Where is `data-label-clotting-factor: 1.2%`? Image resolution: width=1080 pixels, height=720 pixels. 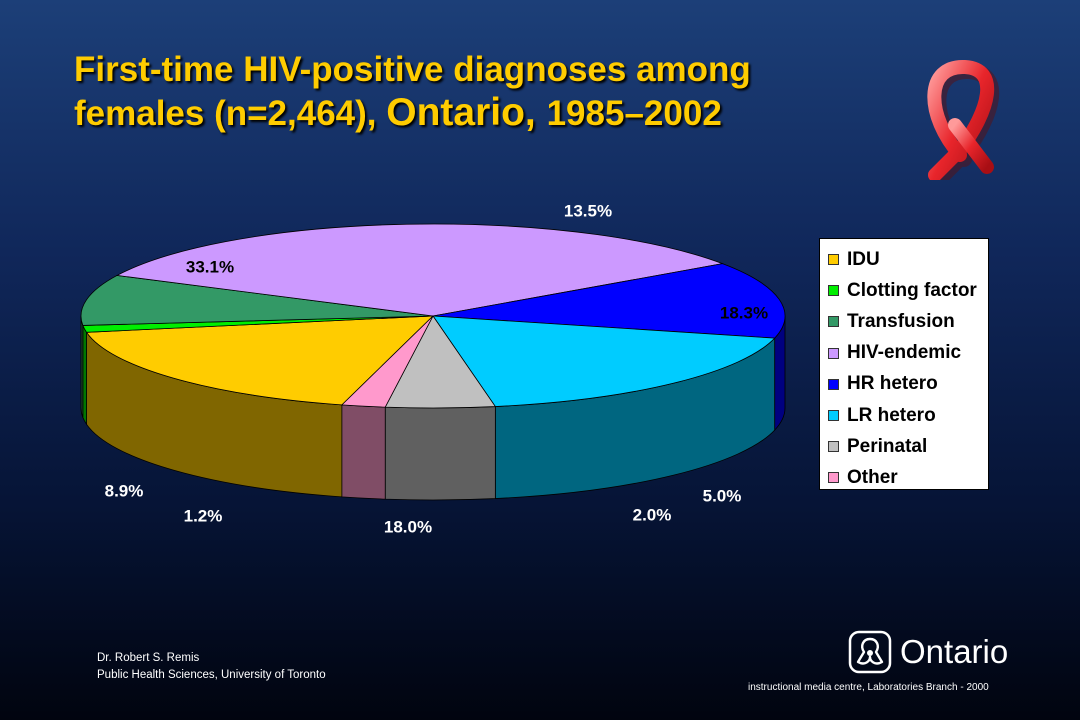
data-label-clotting-factor: 1.2% is located at coordinates (203, 515).